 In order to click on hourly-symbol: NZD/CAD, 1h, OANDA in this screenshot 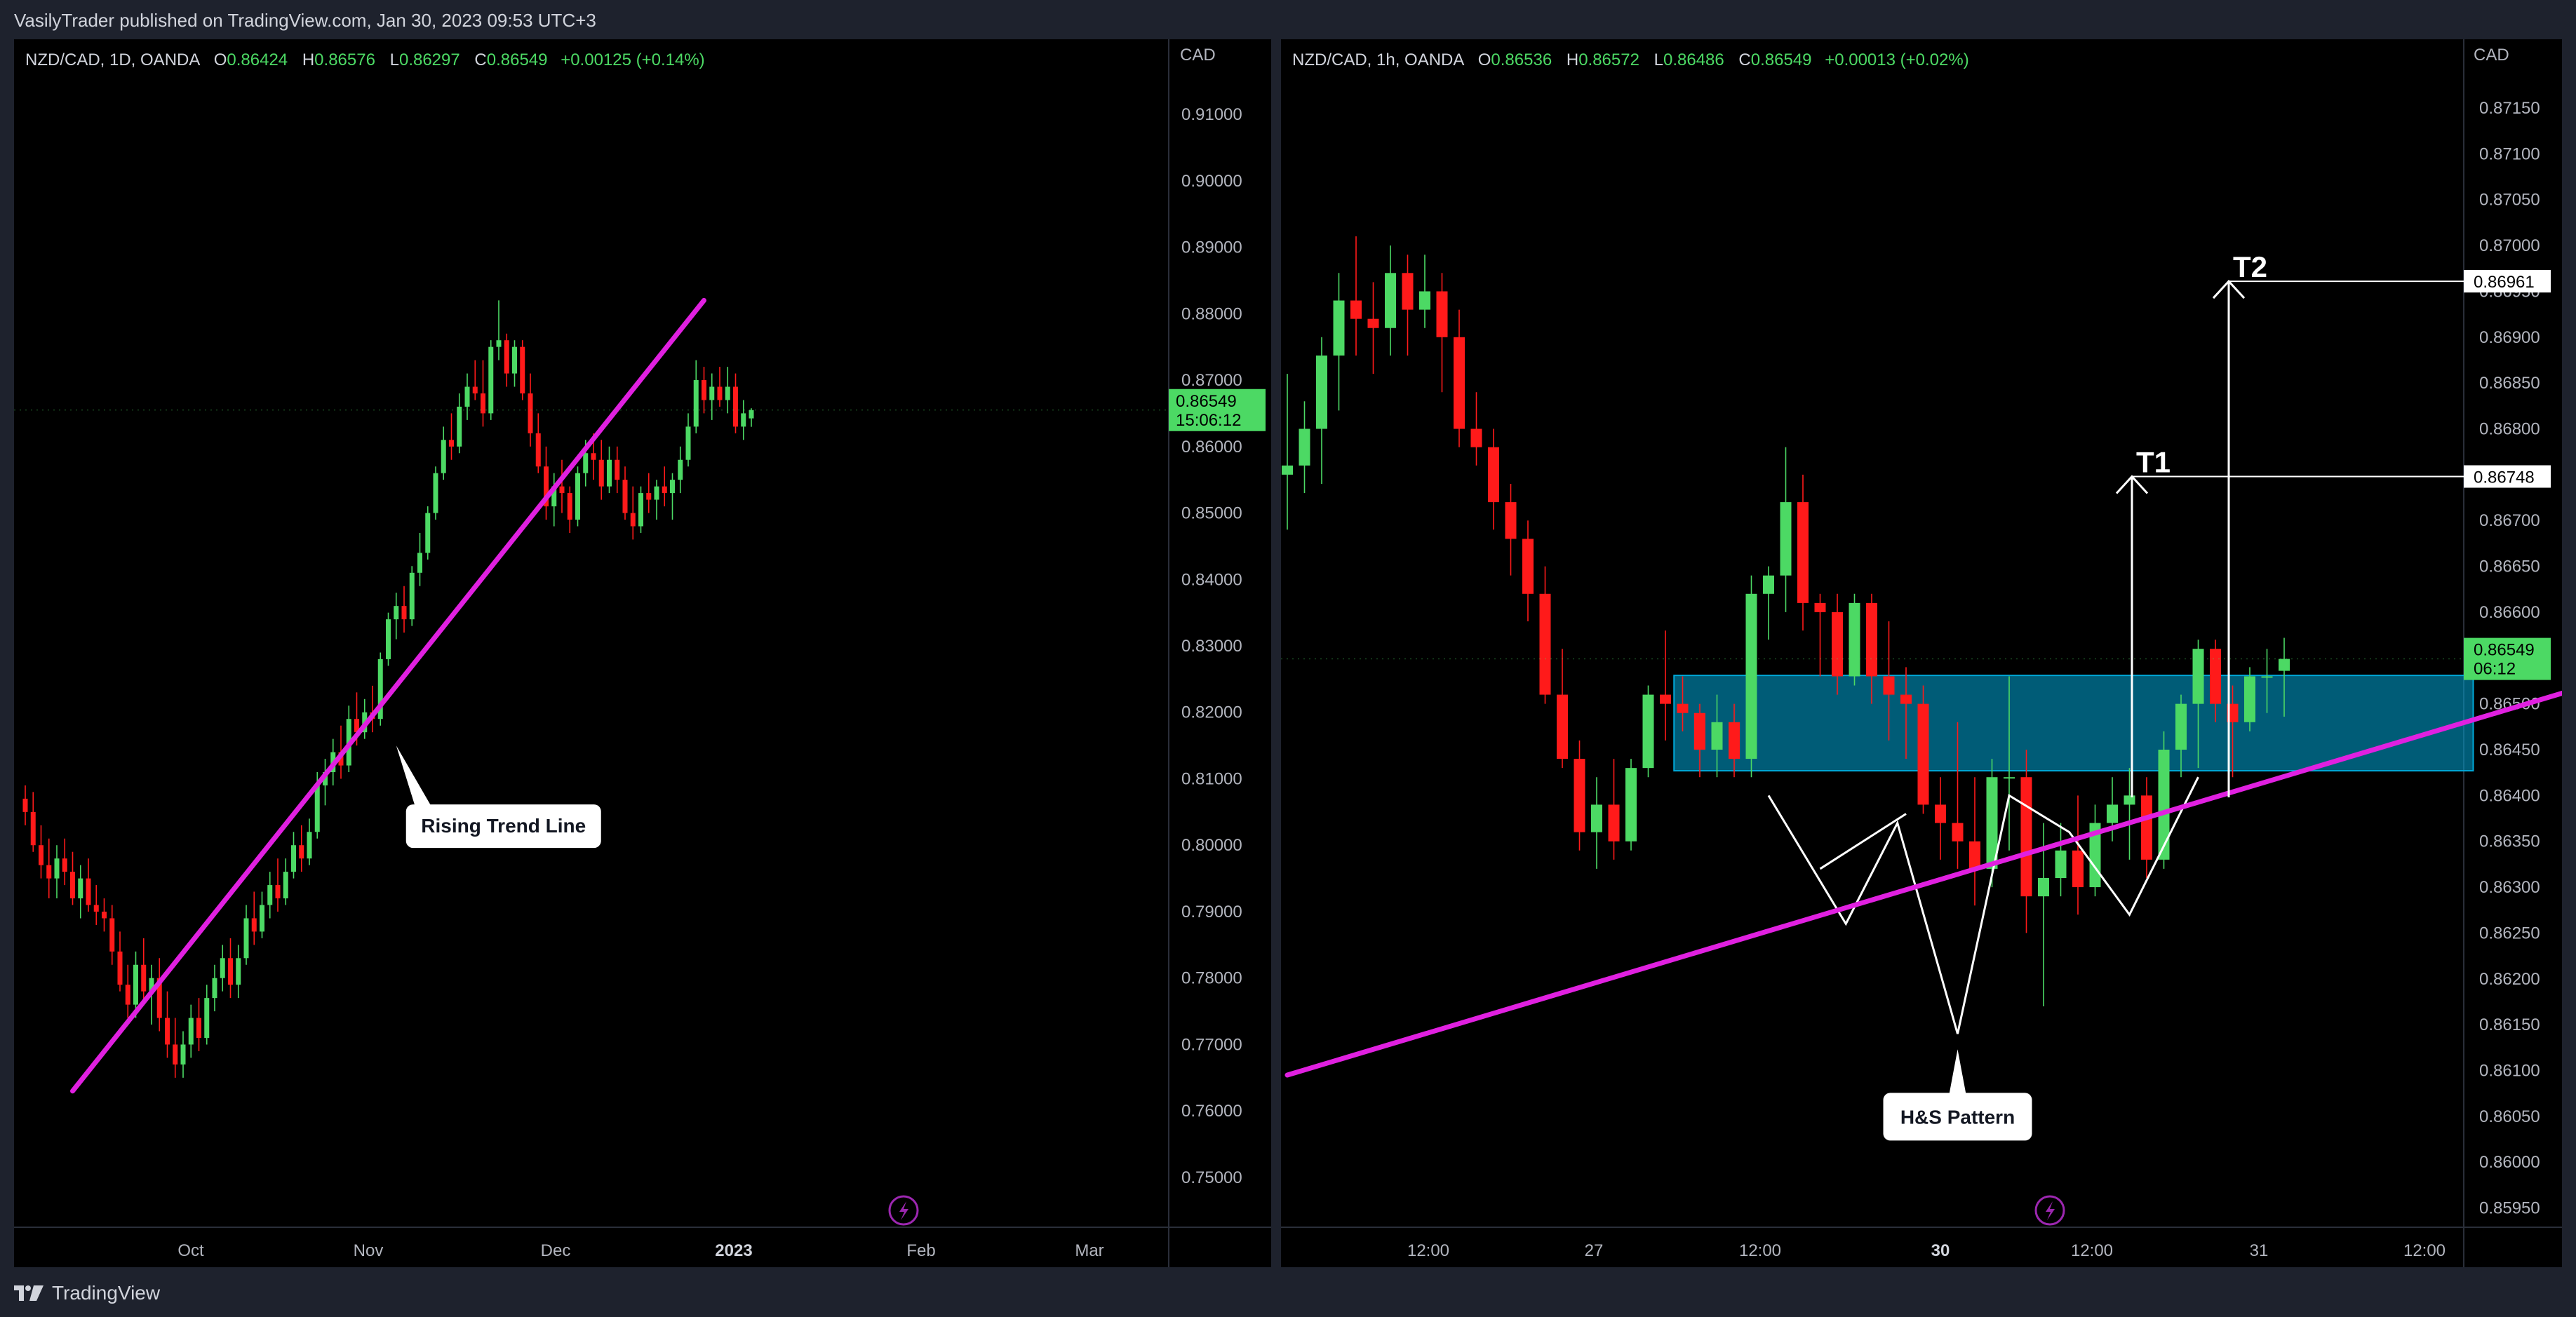, I will do `click(1378, 59)`.